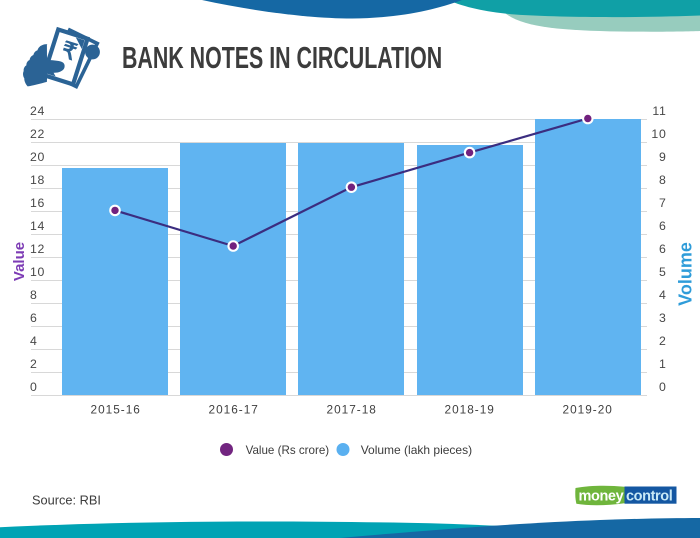 The width and height of the screenshot is (700, 538). Describe the element at coordinates (19, 261) in the screenshot. I see `svg-text: Value` at that location.